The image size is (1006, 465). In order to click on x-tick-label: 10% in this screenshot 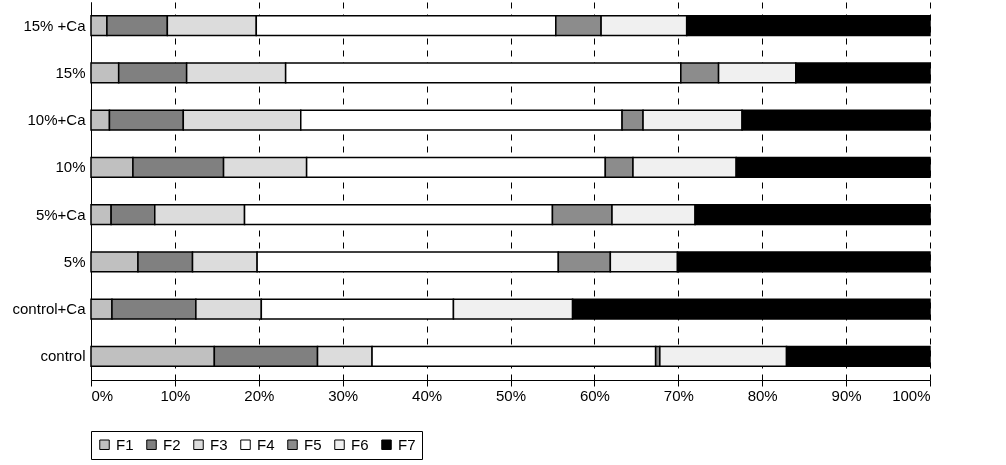, I will do `click(175, 395)`.